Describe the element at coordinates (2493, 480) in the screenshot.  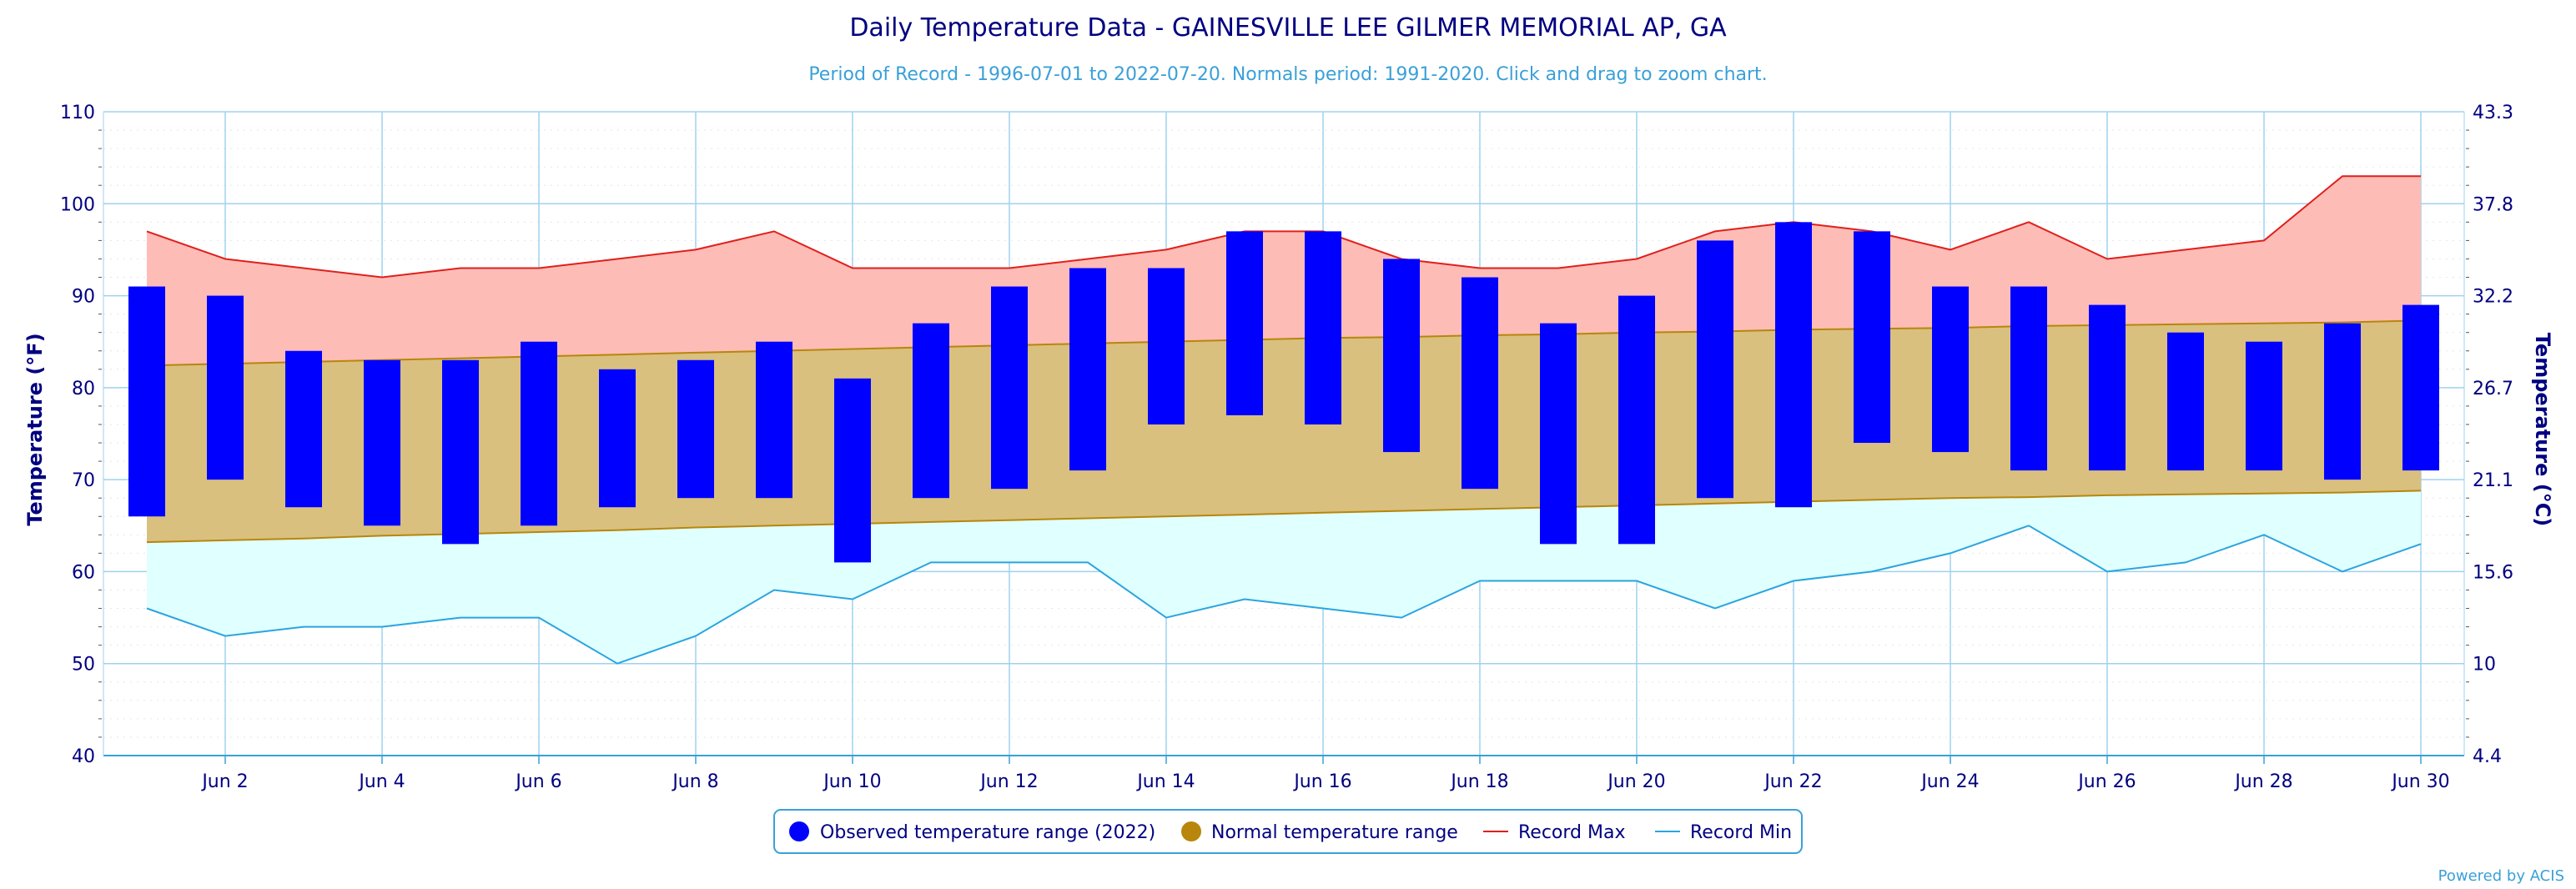
I see `y-tick-label-right: 21.1` at that location.